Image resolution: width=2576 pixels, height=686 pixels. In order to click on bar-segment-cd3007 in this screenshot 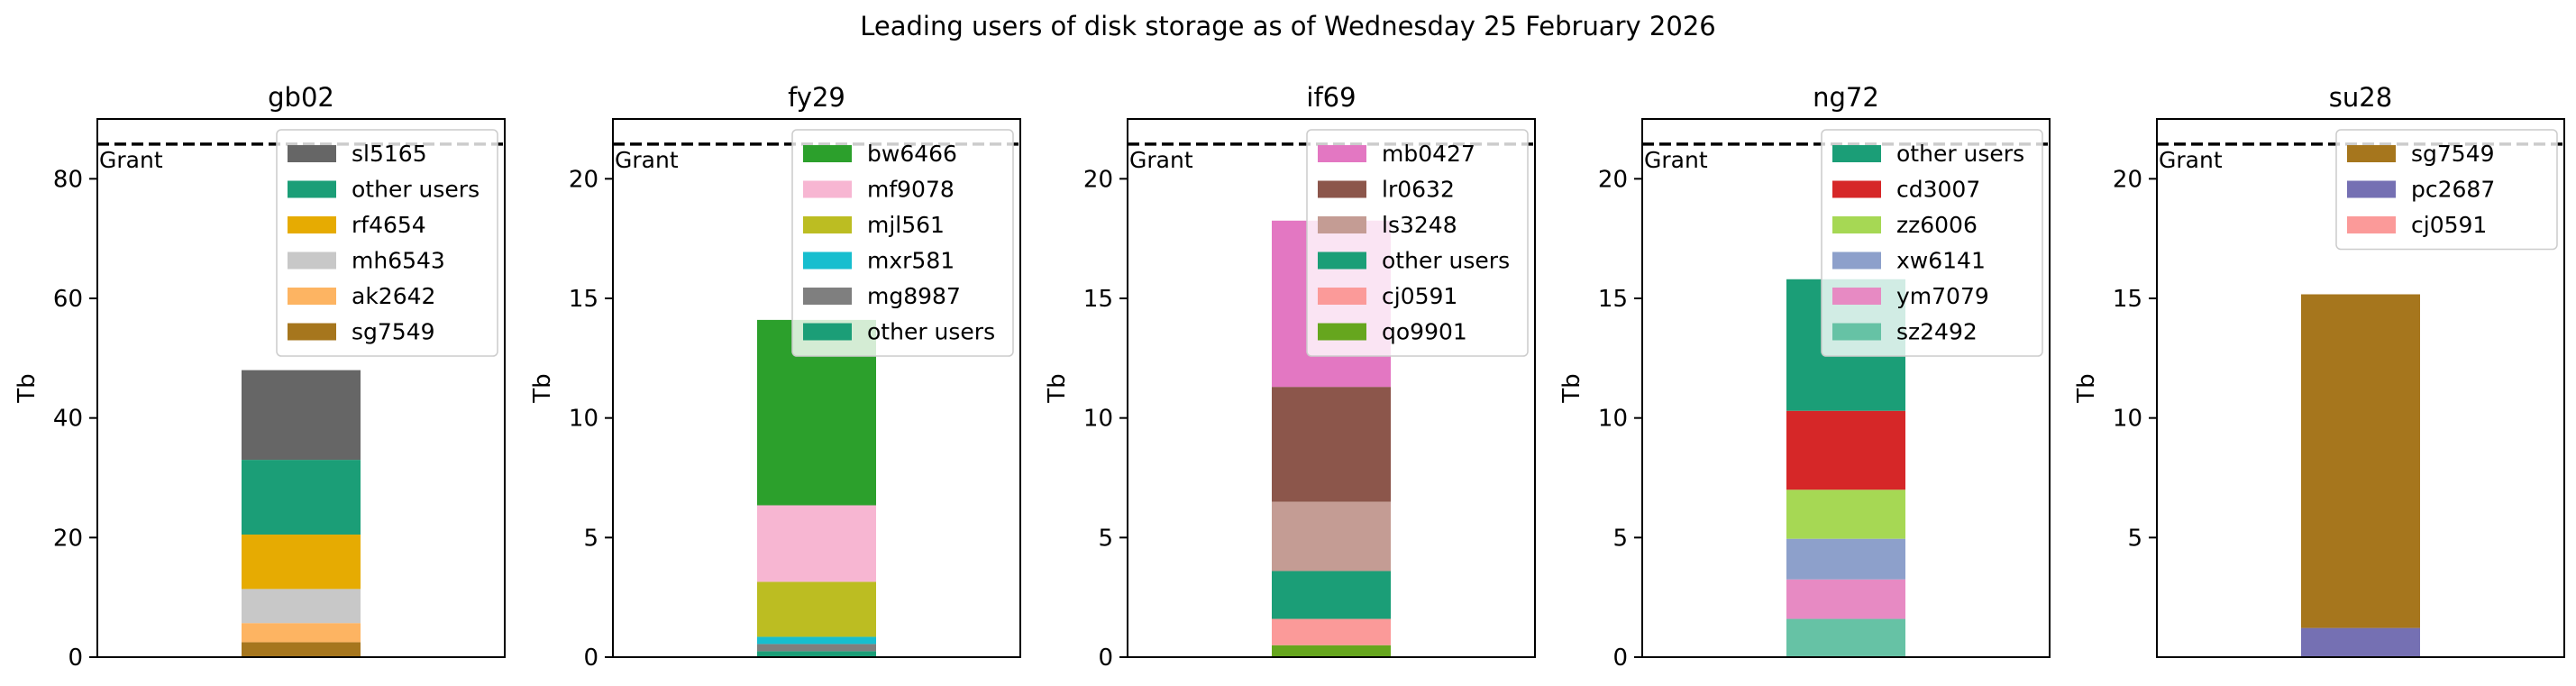, I will do `click(1845, 450)`.